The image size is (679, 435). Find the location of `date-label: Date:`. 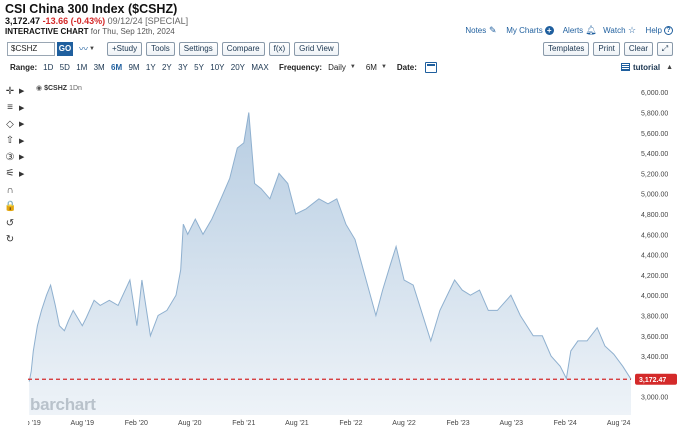

date-label: Date: is located at coordinates (406, 67).